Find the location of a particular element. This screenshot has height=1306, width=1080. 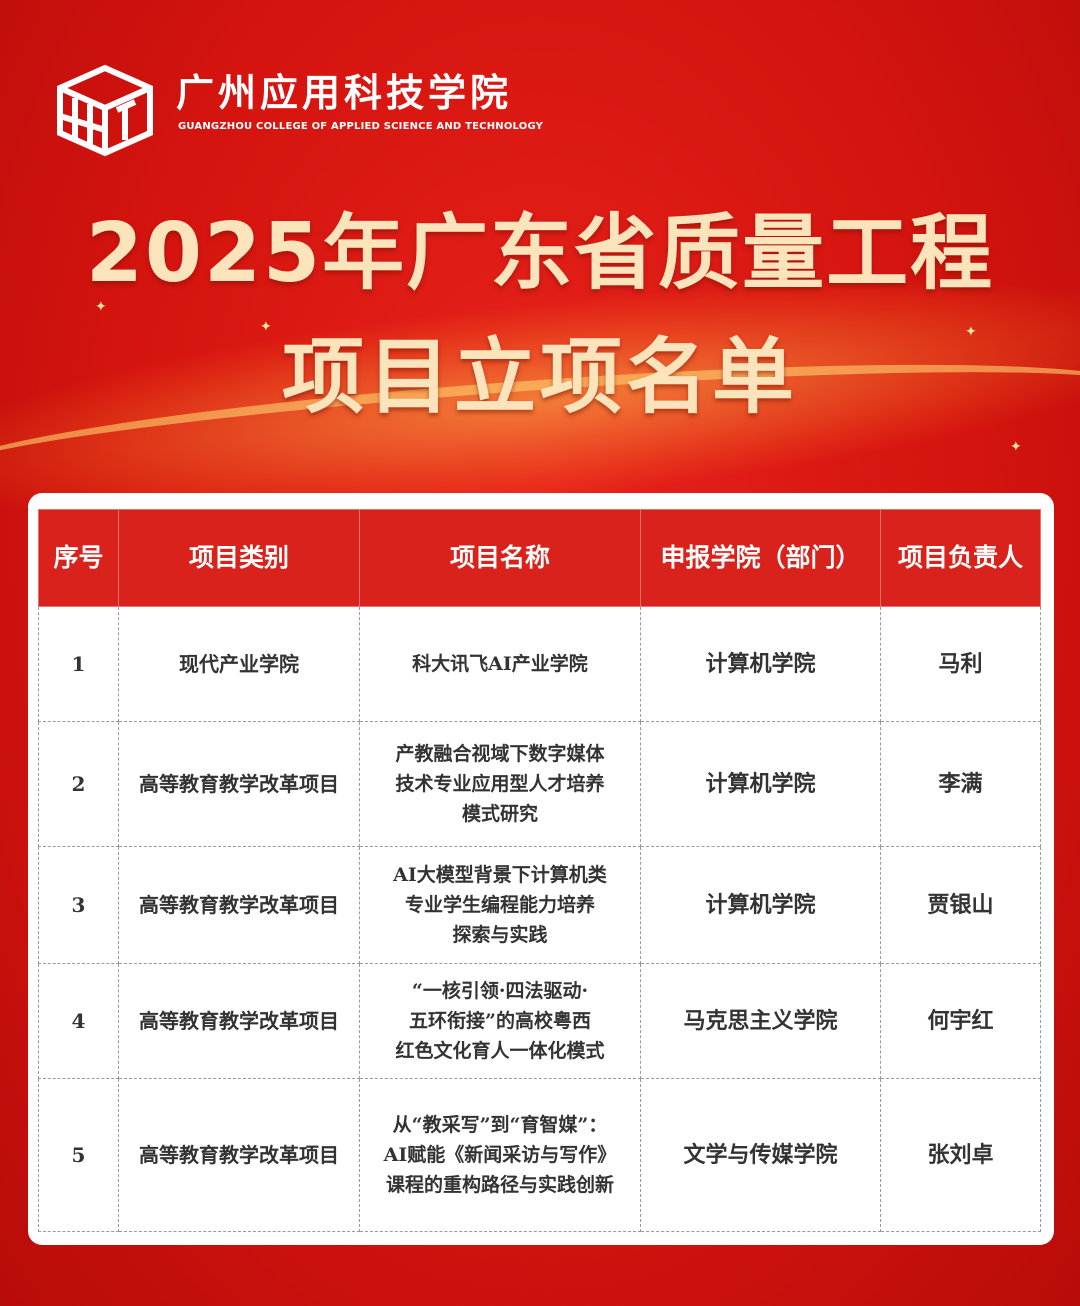

header-dept: 申报学院（部门） is located at coordinates (760, 558).